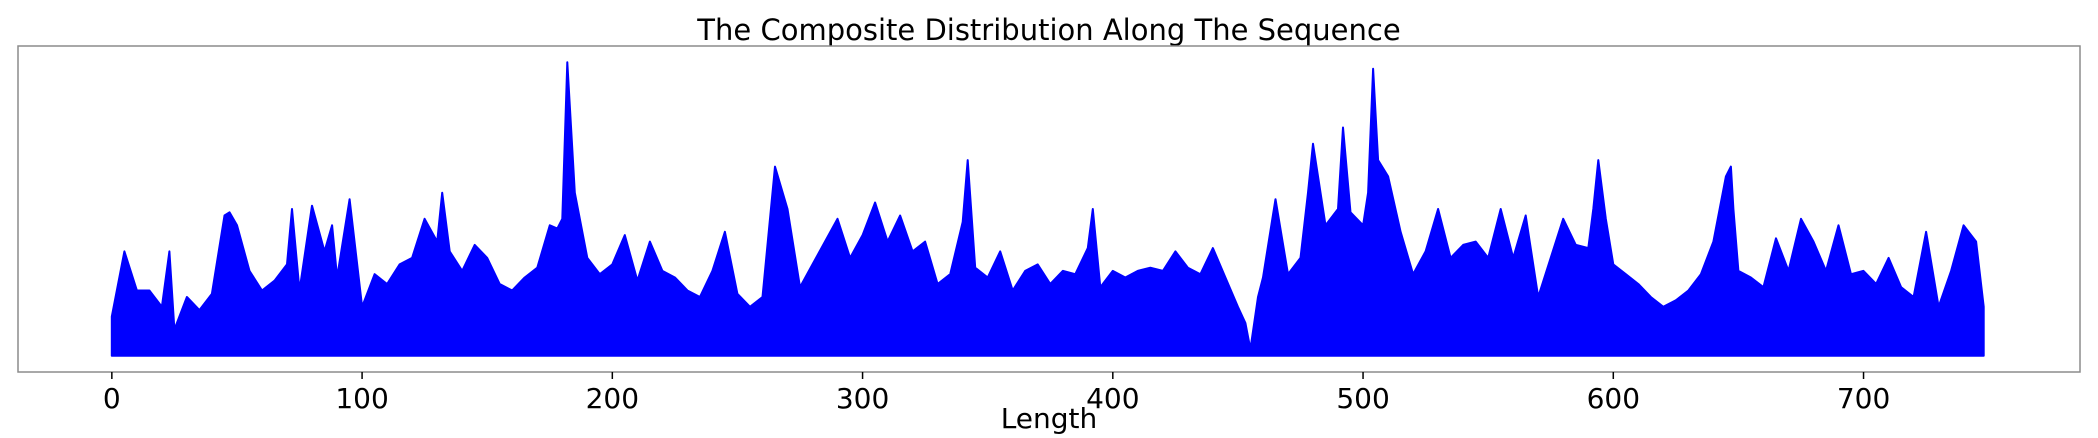 This screenshot has width=2098, height=438. I want to click on x-tick-label: 0, so click(112, 398).